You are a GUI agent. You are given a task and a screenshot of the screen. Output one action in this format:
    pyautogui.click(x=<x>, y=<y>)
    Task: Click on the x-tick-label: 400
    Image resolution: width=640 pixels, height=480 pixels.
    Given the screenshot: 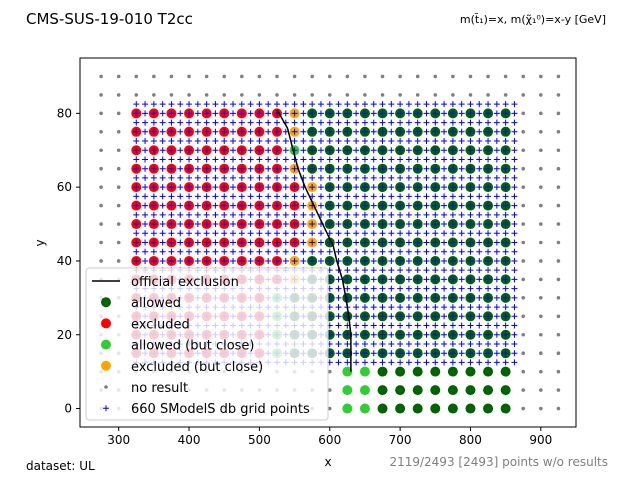 What is the action you would take?
    pyautogui.click(x=189, y=440)
    